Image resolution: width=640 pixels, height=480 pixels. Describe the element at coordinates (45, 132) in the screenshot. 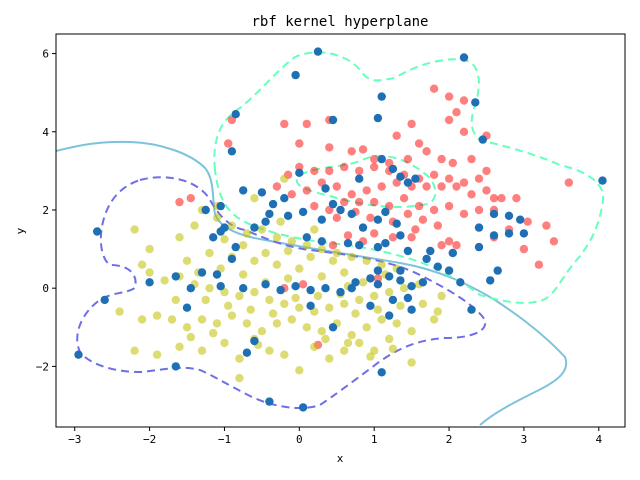

I see `y-tick-label: 4` at that location.